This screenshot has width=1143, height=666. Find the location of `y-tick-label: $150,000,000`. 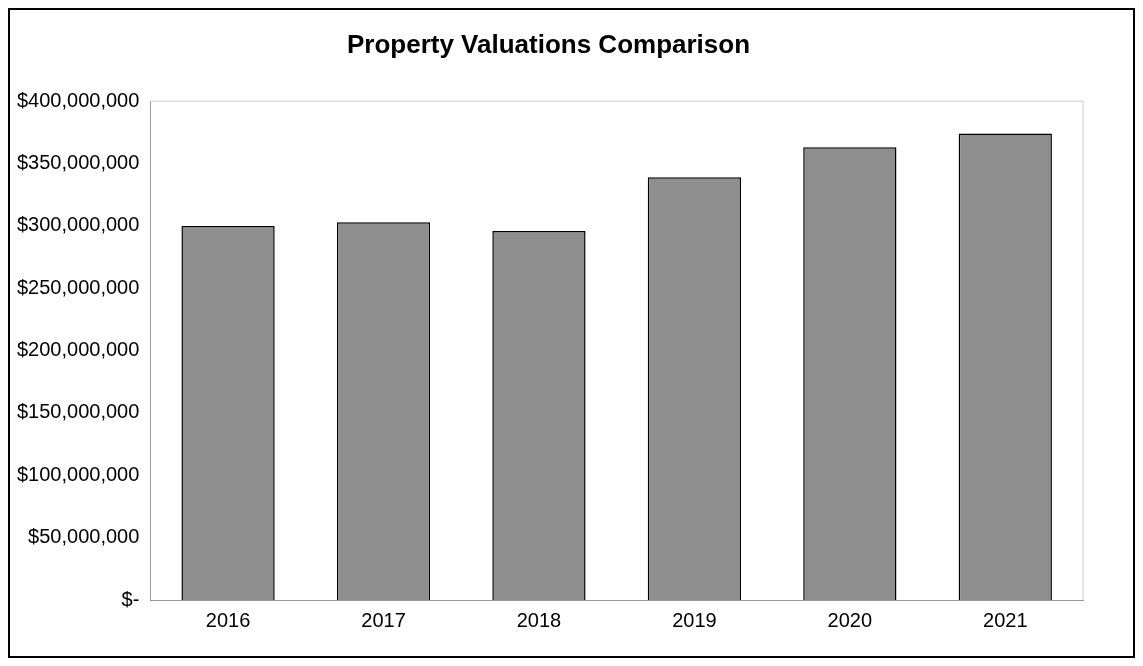

y-tick-label: $150,000,000 is located at coordinates (78, 411).